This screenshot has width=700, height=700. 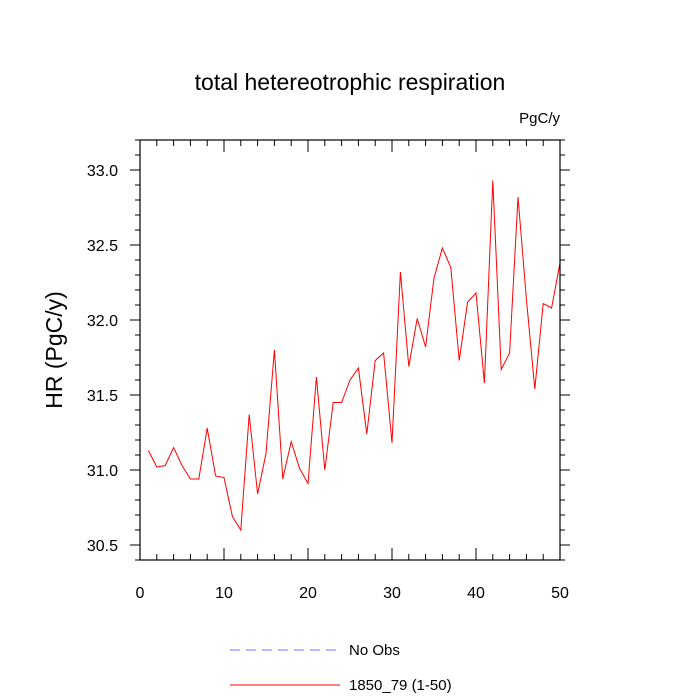 I want to click on x-tick-label: 20, so click(x=308, y=593).